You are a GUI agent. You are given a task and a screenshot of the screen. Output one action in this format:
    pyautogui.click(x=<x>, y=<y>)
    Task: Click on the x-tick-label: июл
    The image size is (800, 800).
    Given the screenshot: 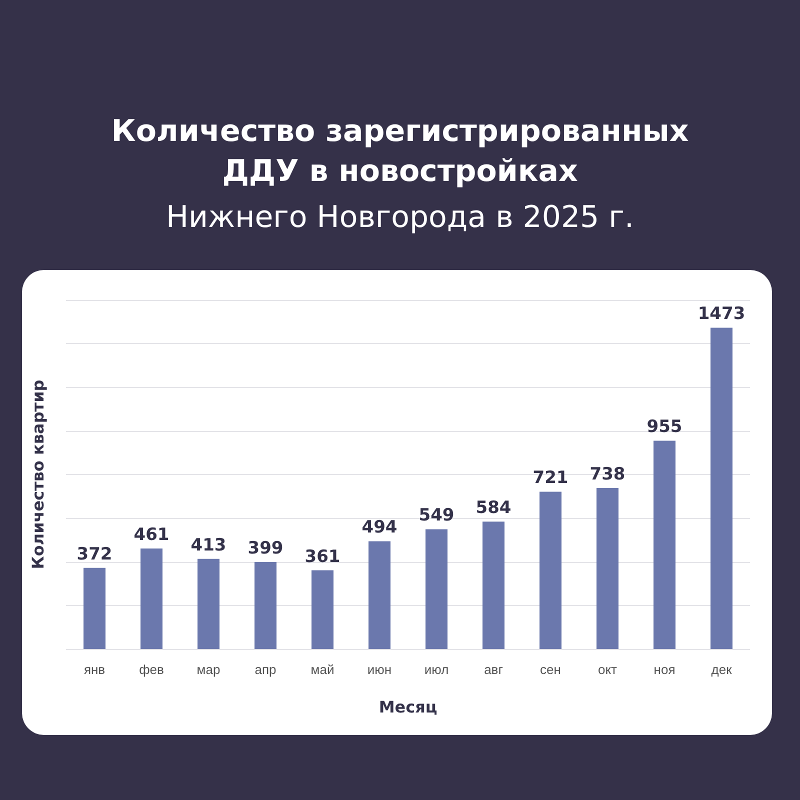 What is the action you would take?
    pyautogui.click(x=436, y=669)
    